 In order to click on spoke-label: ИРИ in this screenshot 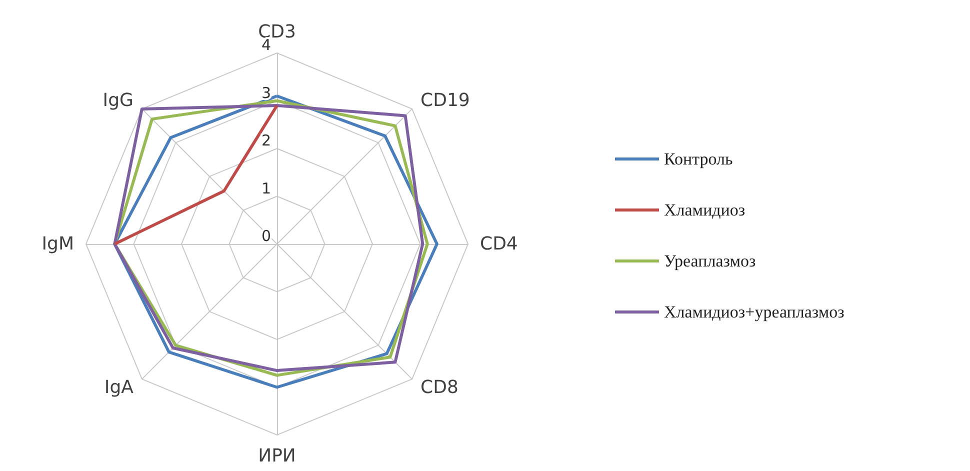, I will do `click(277, 456)`.